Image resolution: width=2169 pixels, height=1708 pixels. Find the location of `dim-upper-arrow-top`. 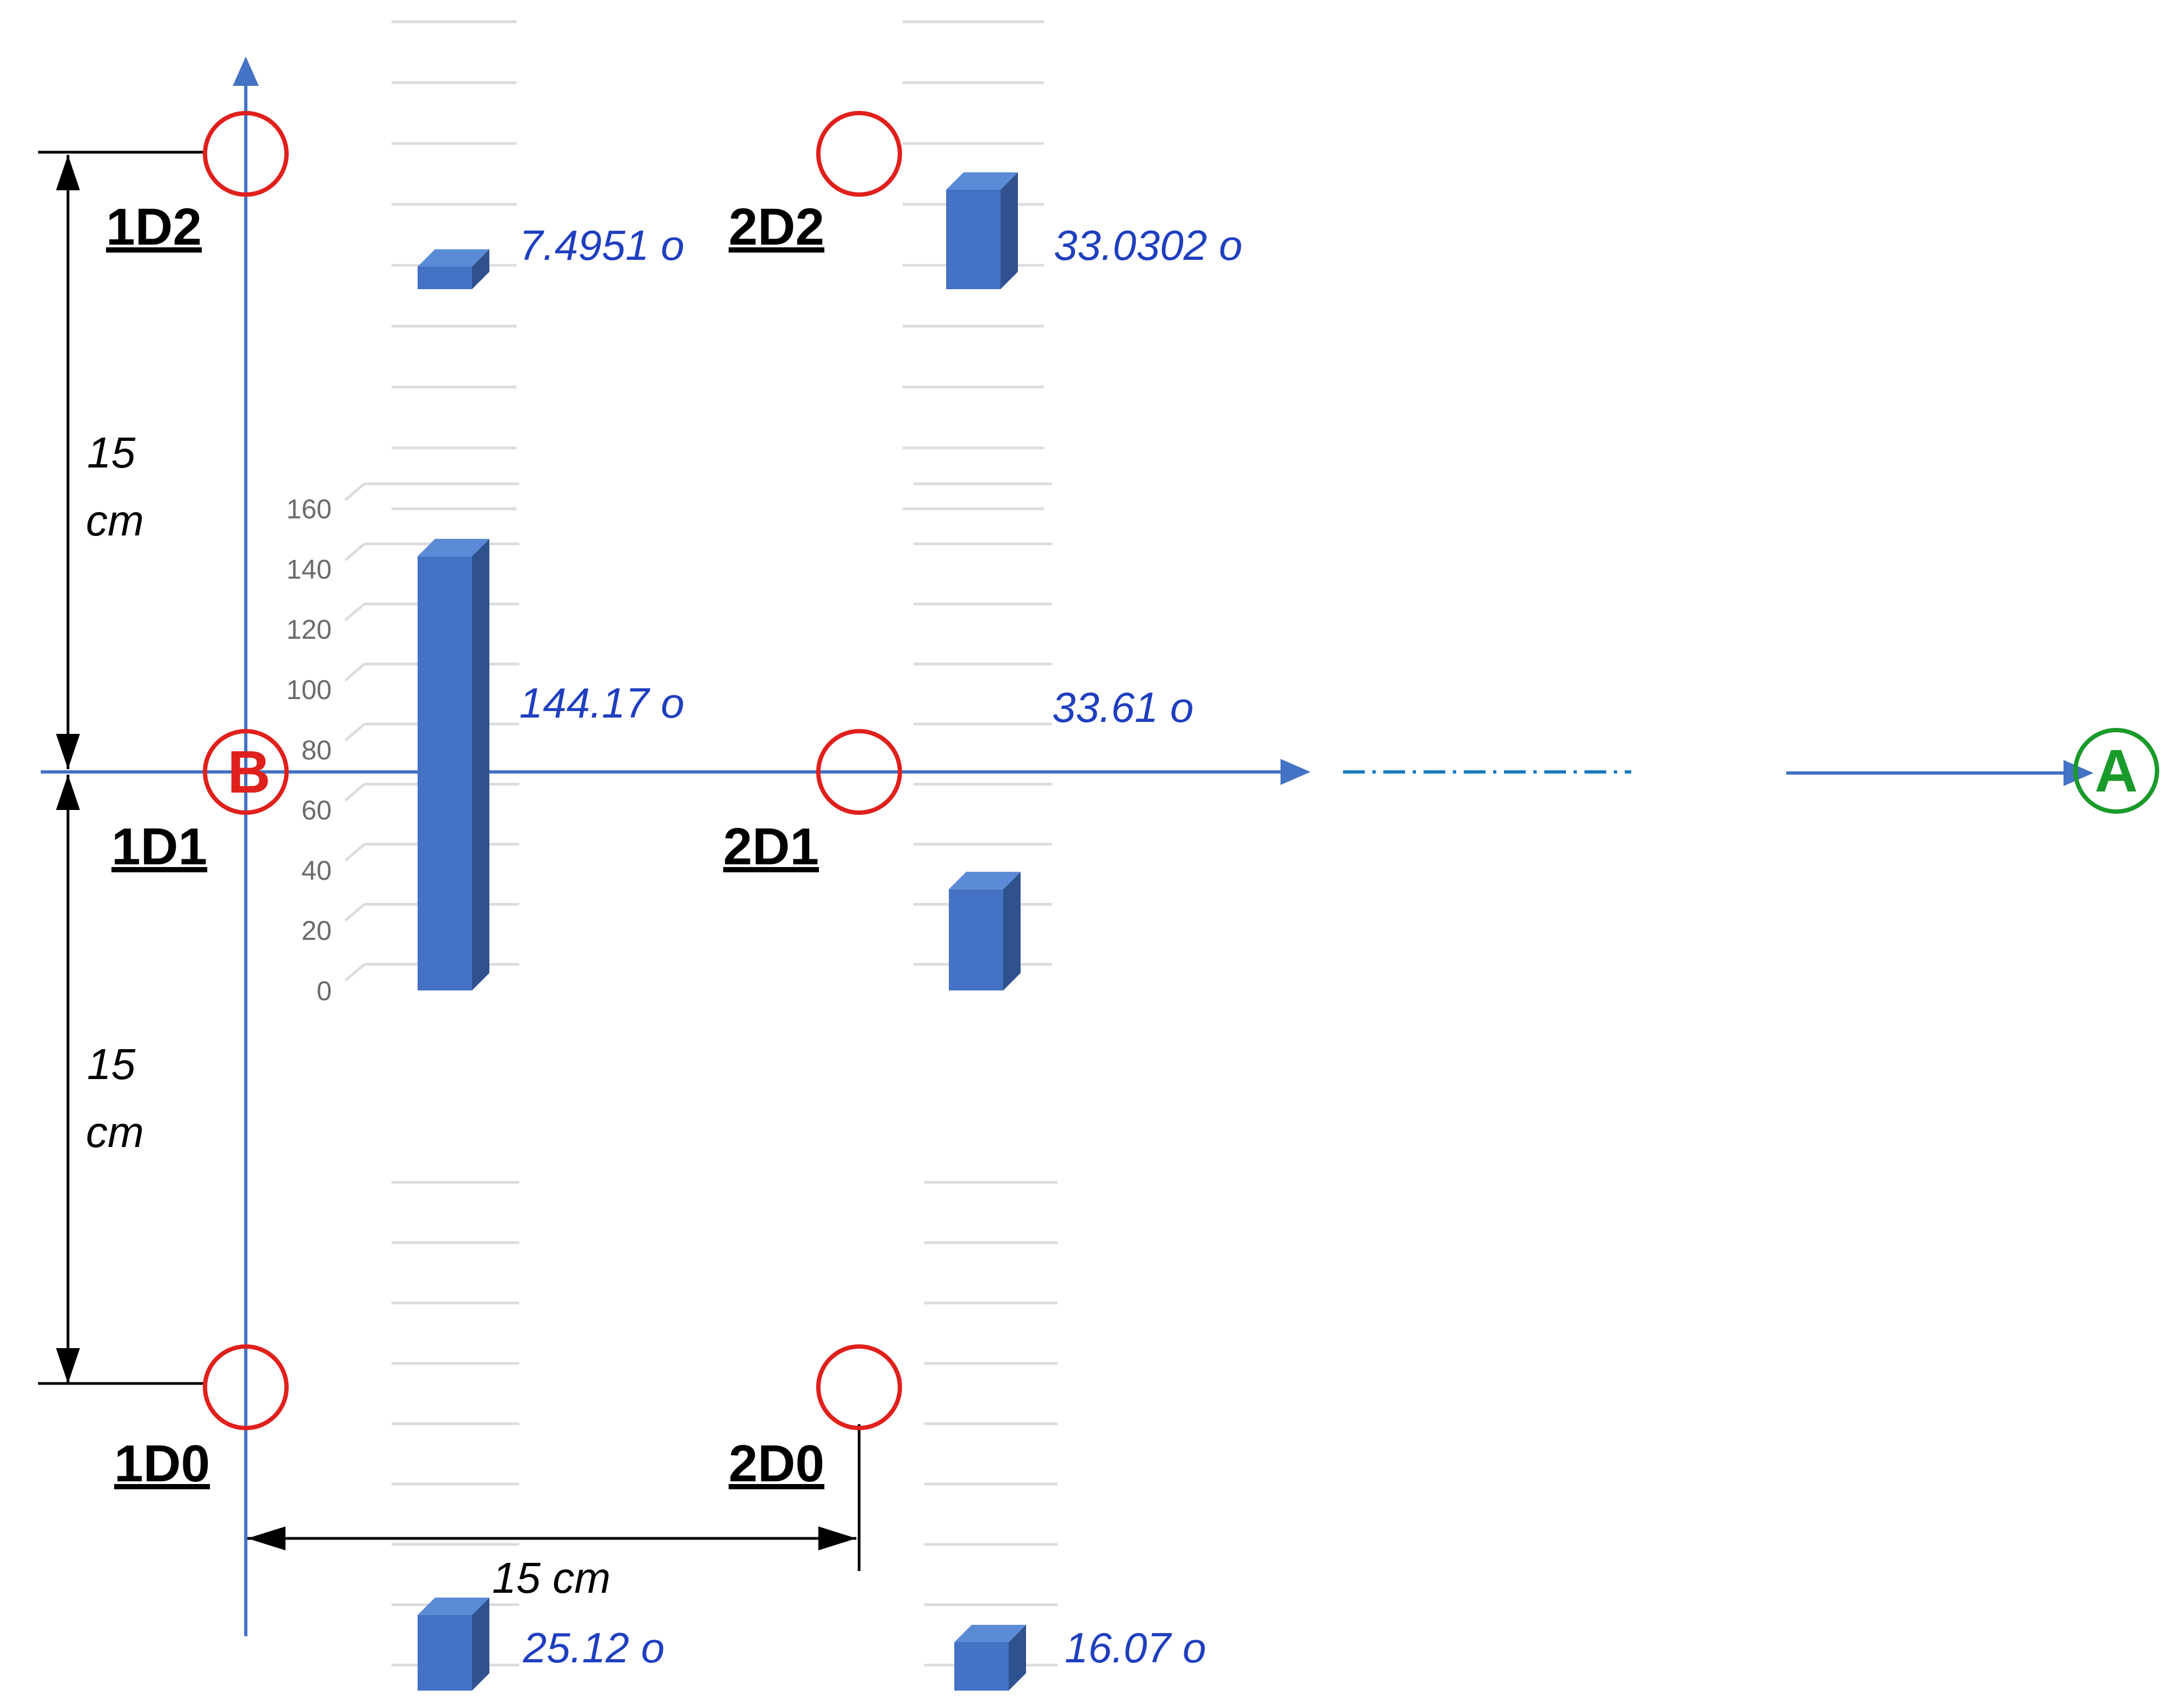

dim-upper-arrow-top is located at coordinates (68, 172).